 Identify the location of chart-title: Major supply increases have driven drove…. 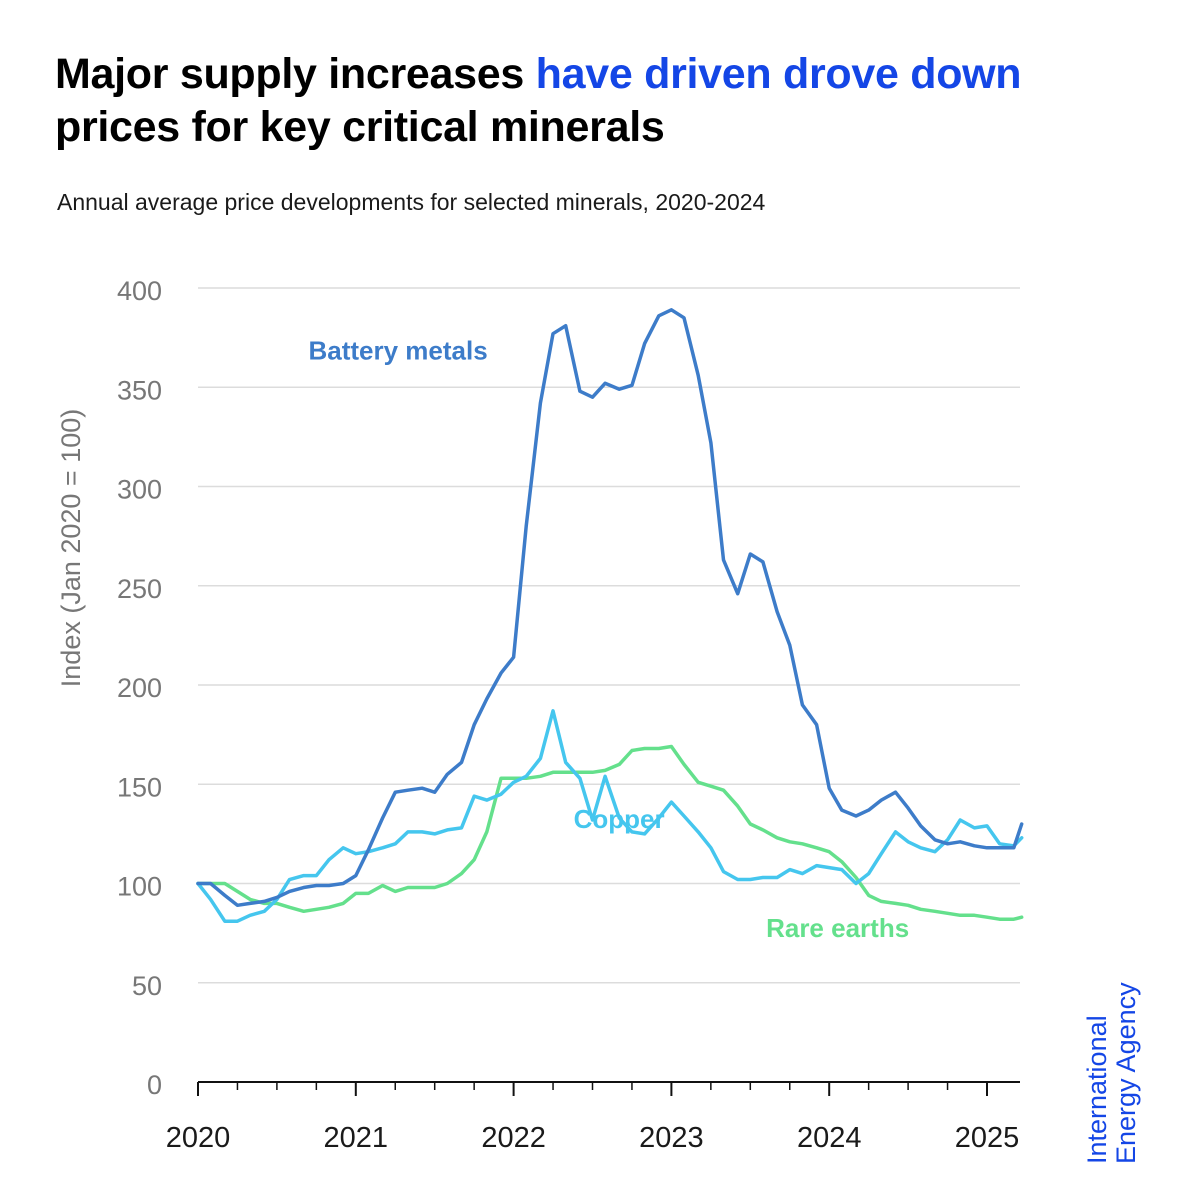
(605, 101).